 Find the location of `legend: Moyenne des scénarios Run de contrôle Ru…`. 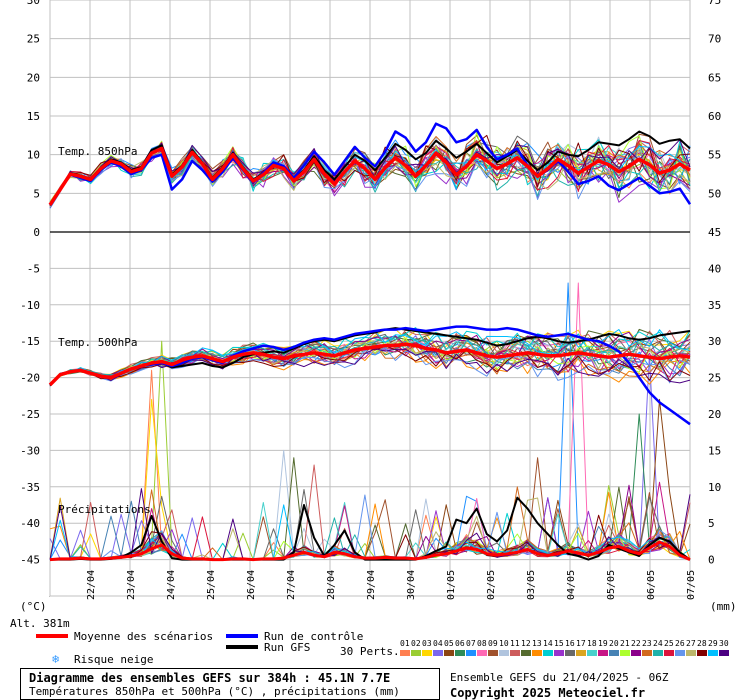

legend: Moyenne des scénarios Run de contrôle Ru… is located at coordinates (382, 648).